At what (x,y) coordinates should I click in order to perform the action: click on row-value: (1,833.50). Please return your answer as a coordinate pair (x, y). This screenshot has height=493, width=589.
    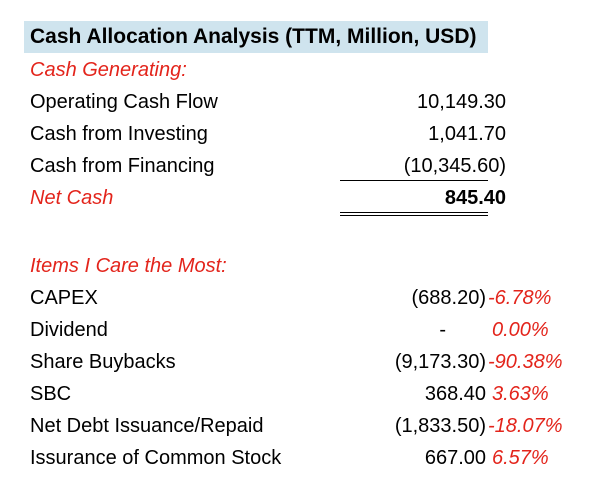
    Looking at the image, I should click on (440, 426).